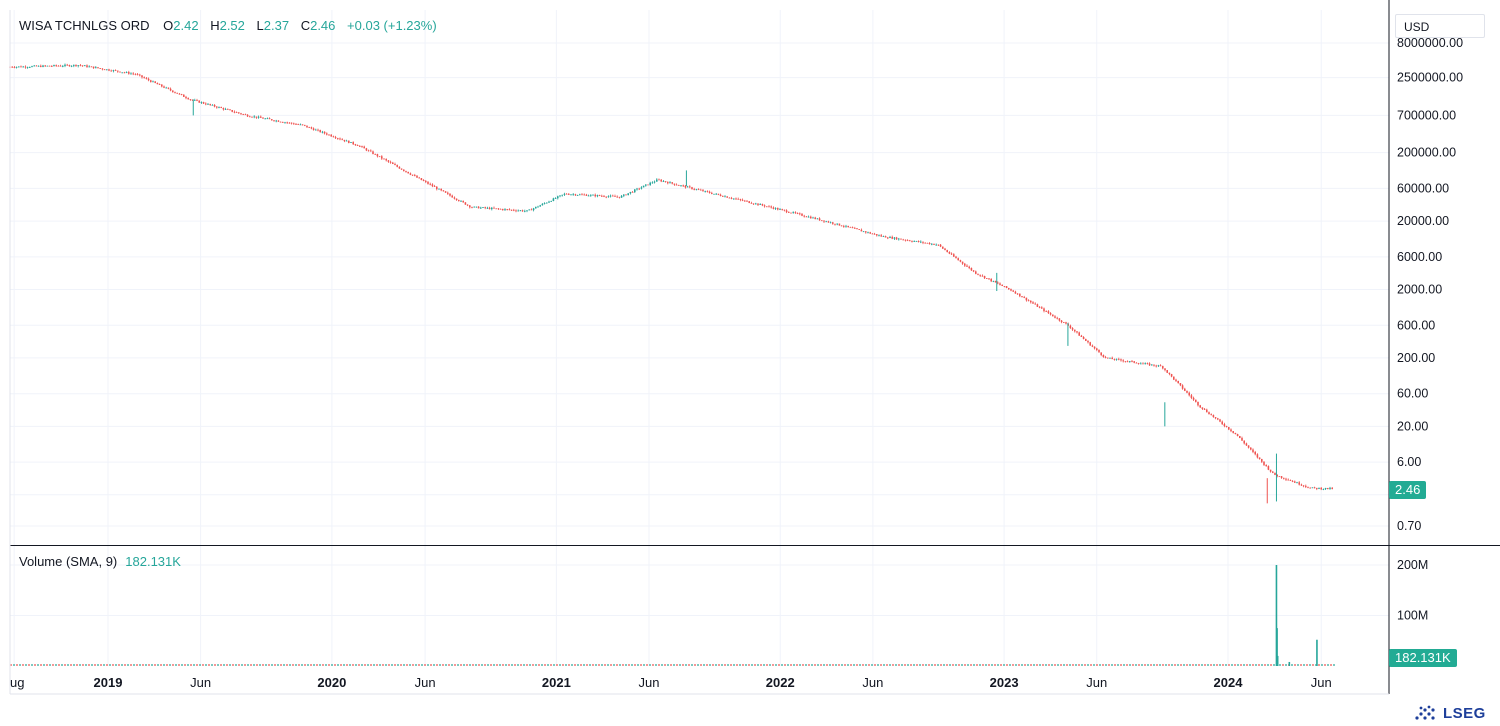  Describe the element at coordinates (1409, 526) in the screenshot. I see `price-tick-label: 0.70` at that location.